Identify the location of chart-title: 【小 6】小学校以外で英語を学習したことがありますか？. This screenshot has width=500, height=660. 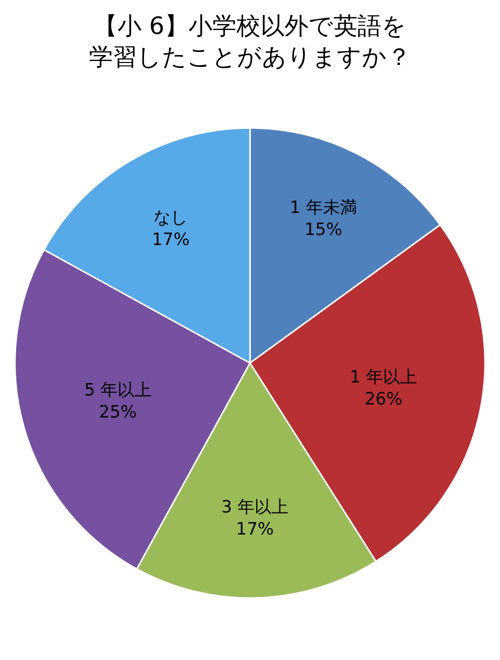
(250, 42).